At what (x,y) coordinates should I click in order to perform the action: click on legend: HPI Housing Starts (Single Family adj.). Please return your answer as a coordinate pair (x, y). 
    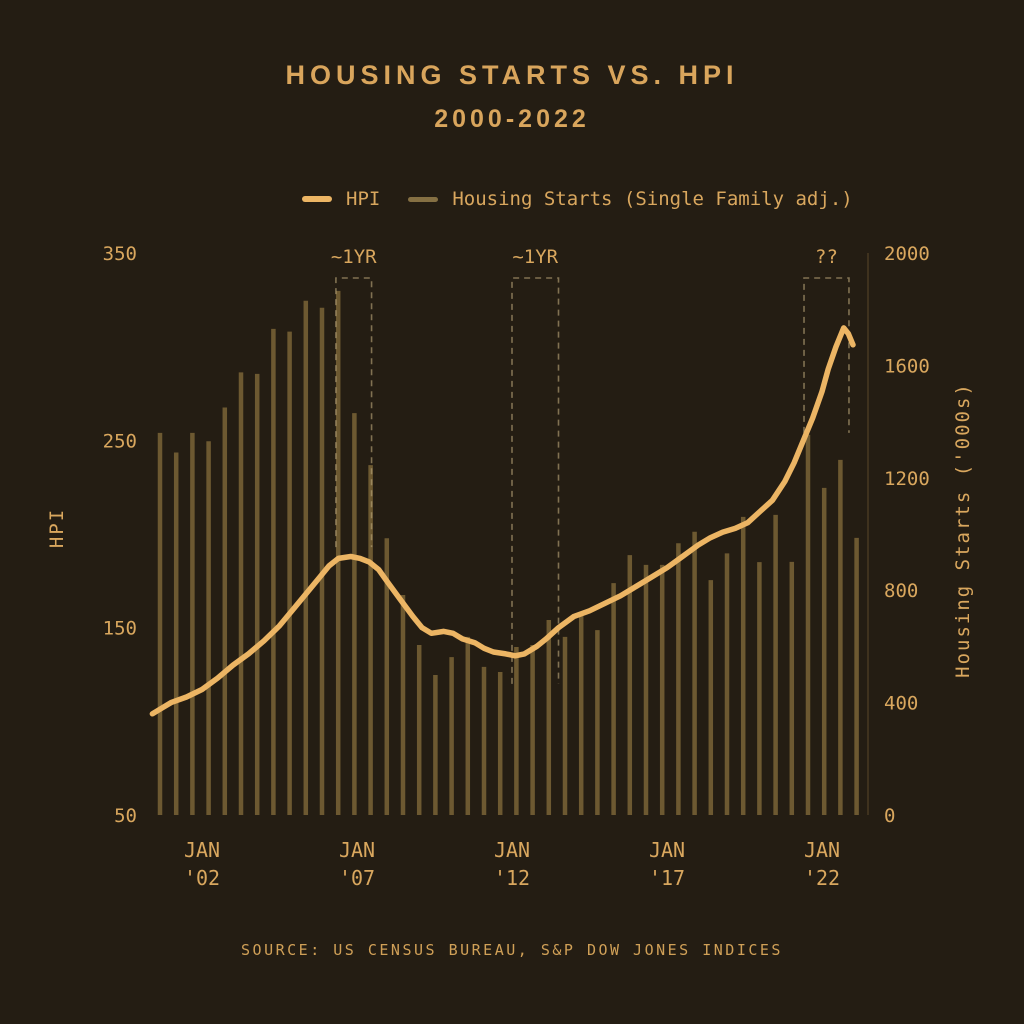
    Looking at the image, I should click on (577, 199).